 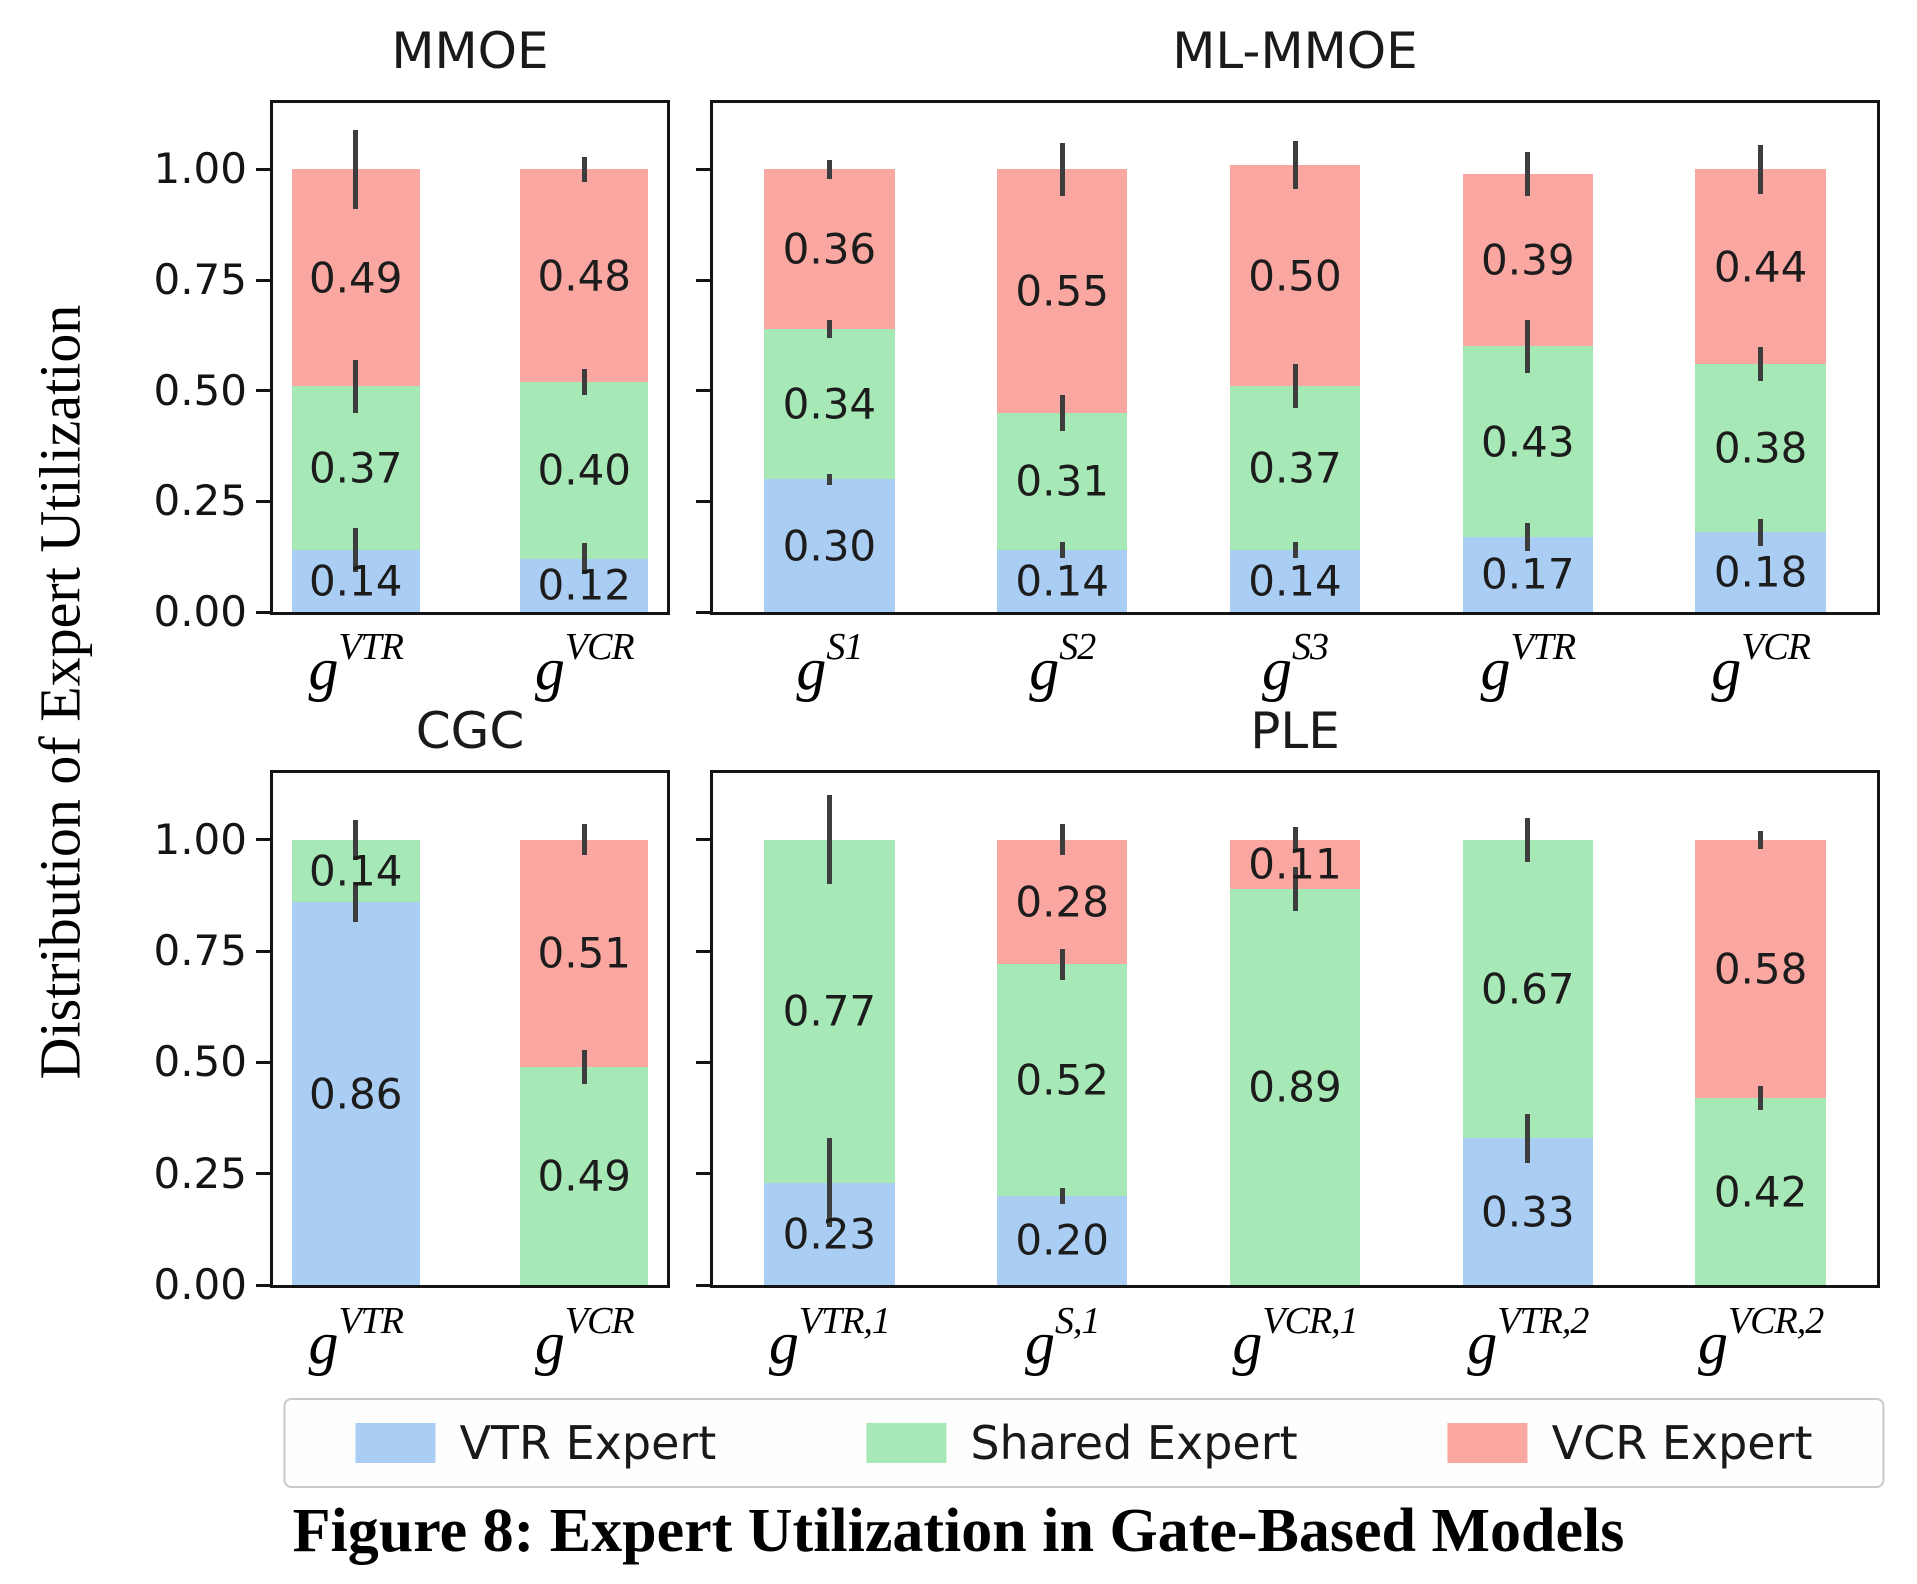 I want to click on subplot-title-ple: PLE, so click(x=1295, y=731).